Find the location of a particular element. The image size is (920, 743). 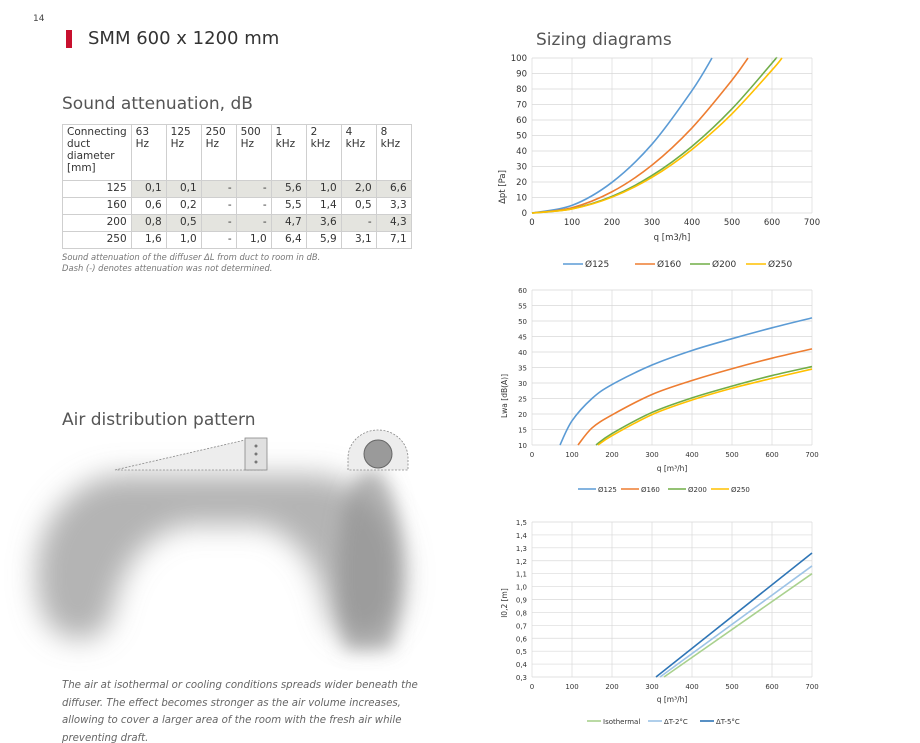

y-tick-label: 55 is located at coordinates (522, 307).